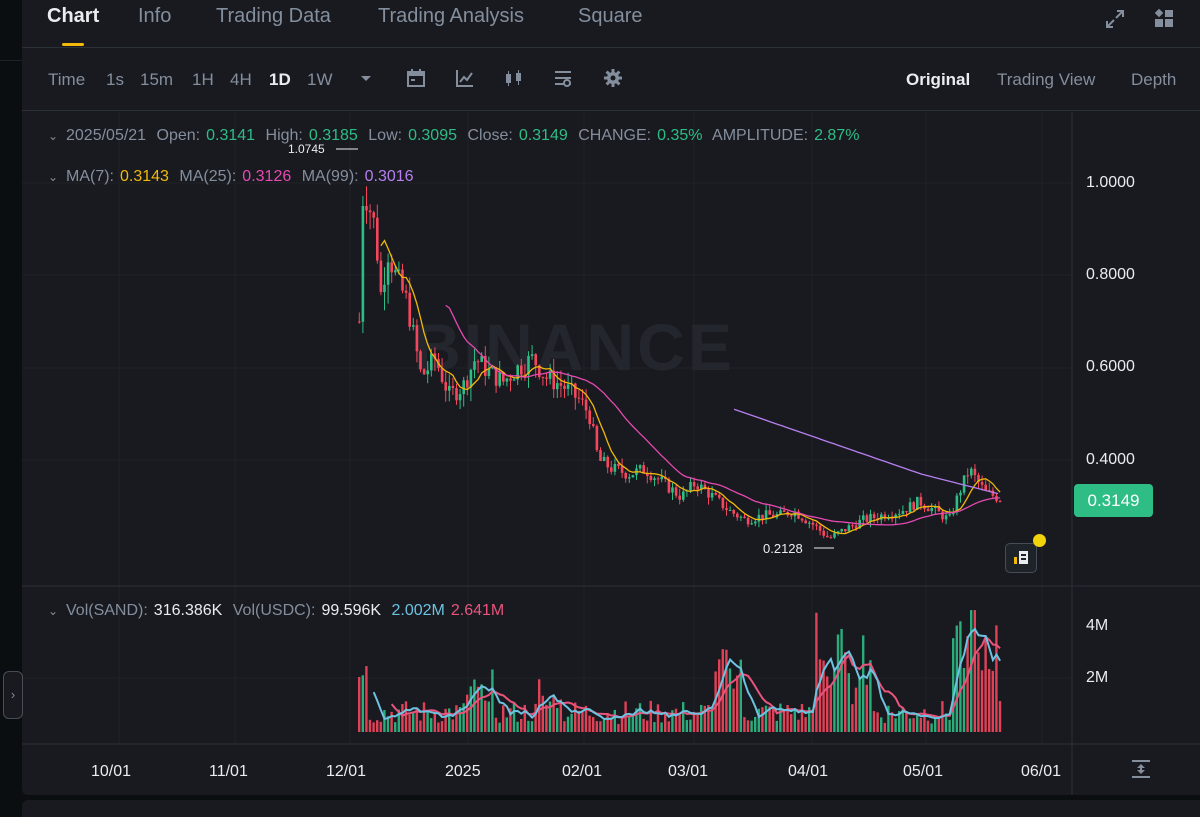 The image size is (1200, 817). I want to click on tab-info: Info, so click(155, 16).